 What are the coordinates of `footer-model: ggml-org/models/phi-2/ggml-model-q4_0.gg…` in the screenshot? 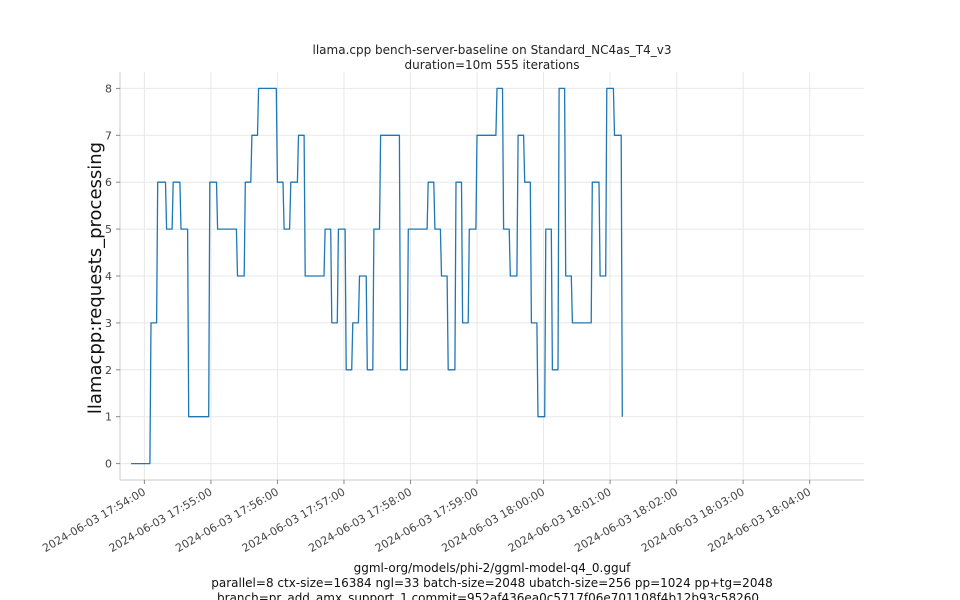 It's located at (493, 568).